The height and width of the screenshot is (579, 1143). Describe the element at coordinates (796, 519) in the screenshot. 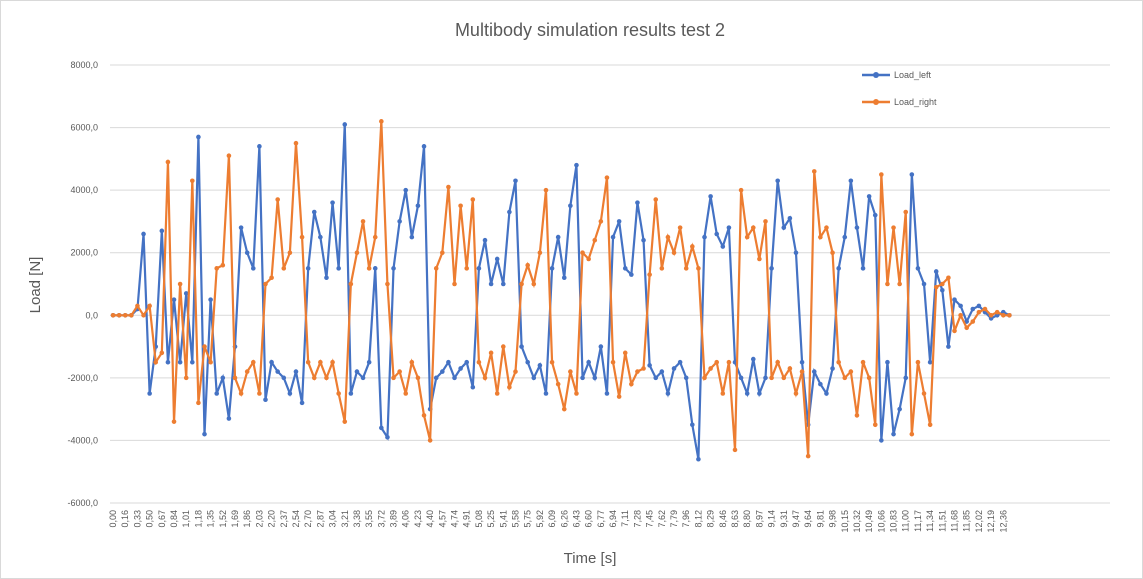

I see `x-tick-label: 9,47` at that location.